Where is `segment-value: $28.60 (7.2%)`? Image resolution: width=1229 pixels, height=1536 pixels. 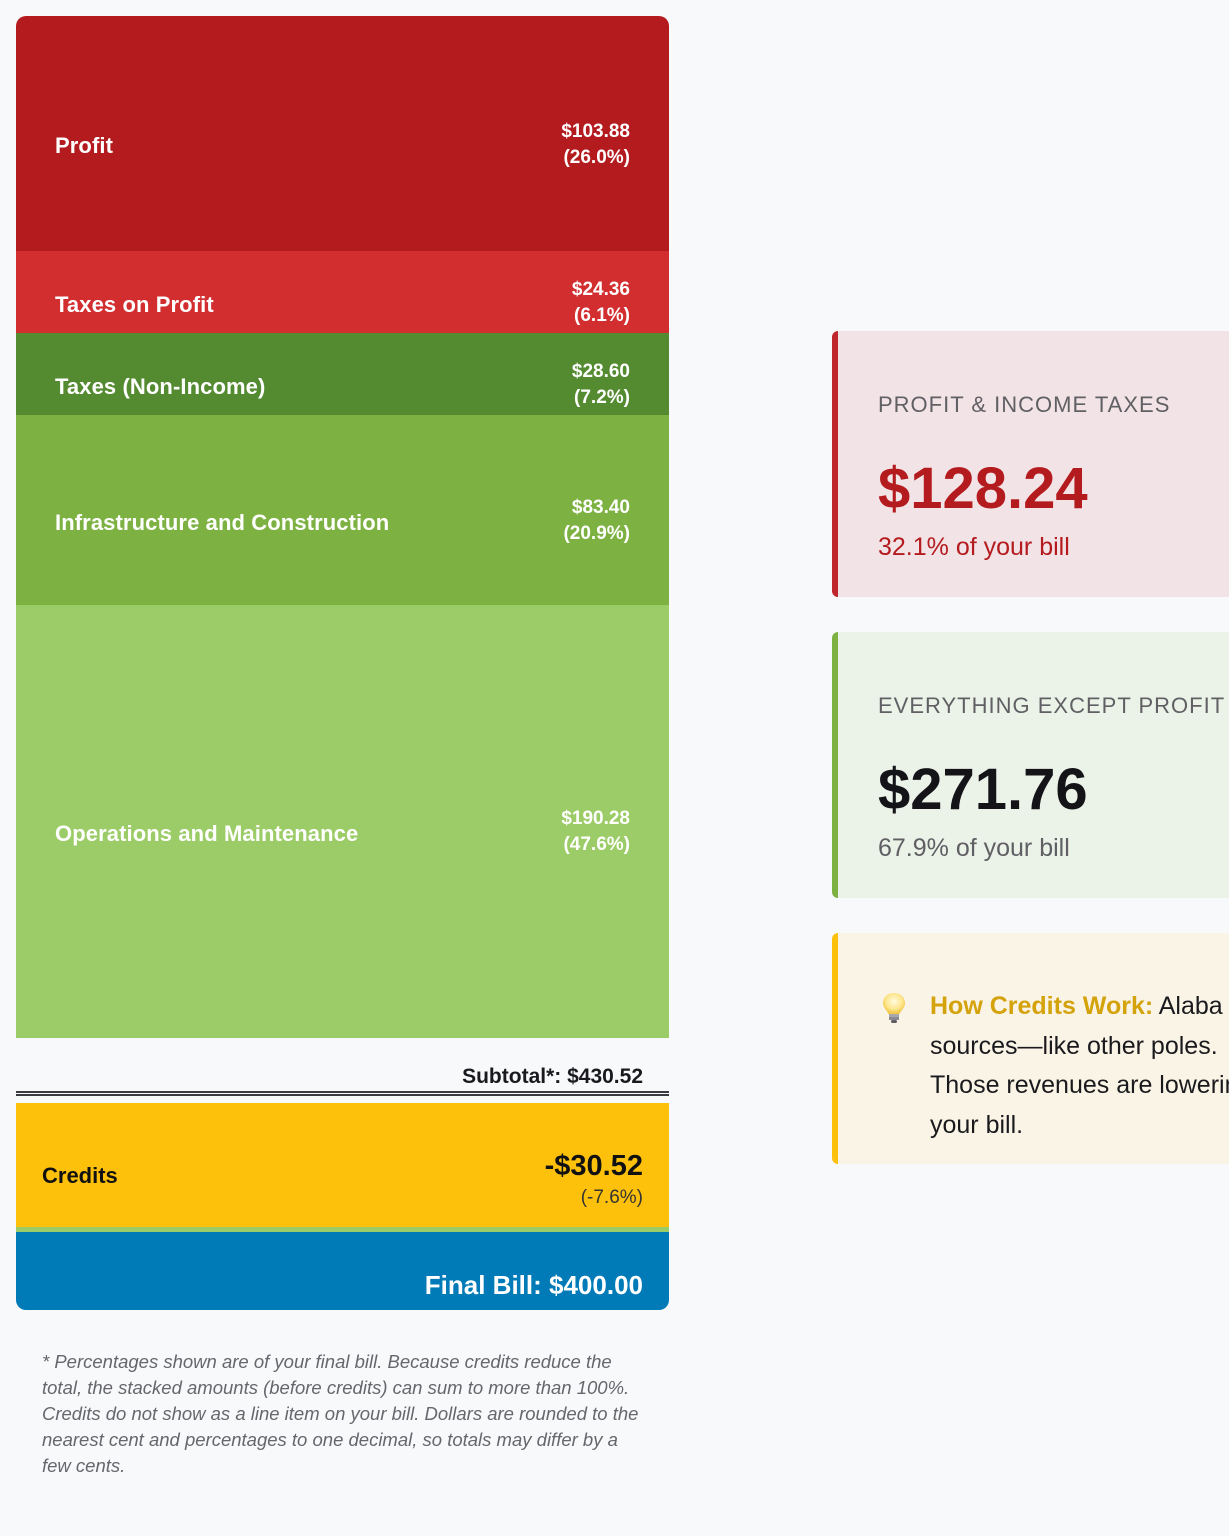 segment-value: $28.60 (7.2%) is located at coordinates (601, 385).